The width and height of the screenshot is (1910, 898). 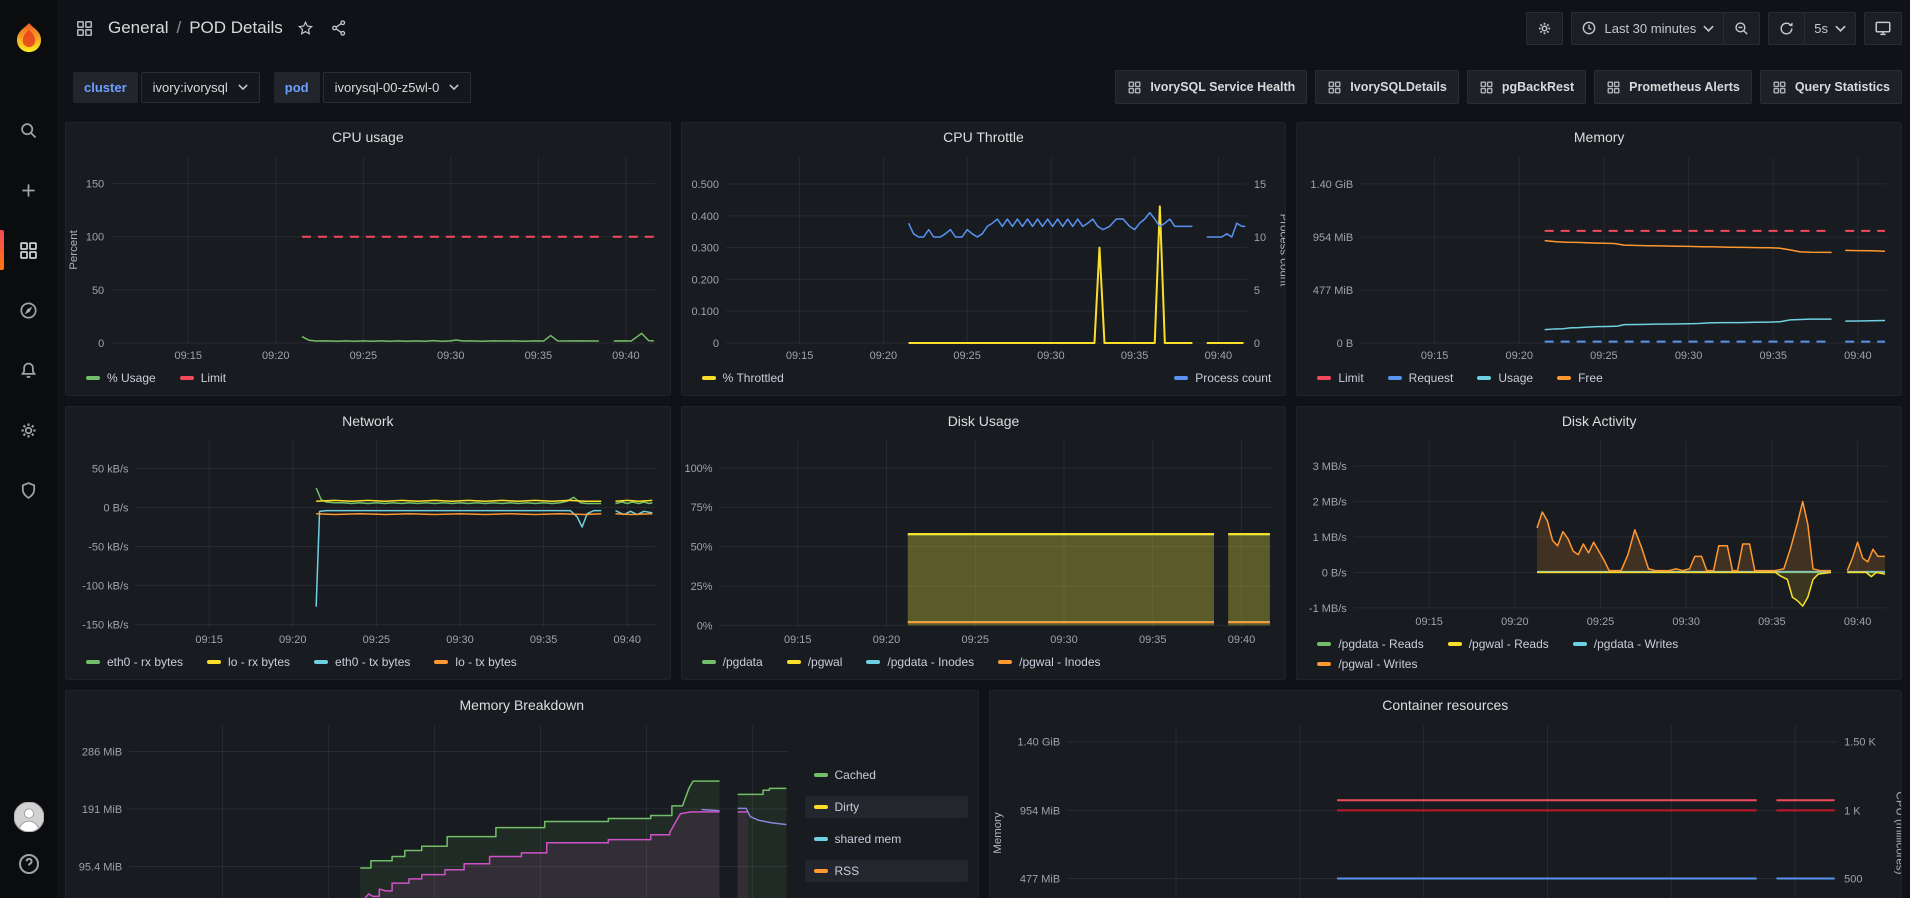 What do you see at coordinates (1445, 705) in the screenshot?
I see `panel-title: Container resources` at bounding box center [1445, 705].